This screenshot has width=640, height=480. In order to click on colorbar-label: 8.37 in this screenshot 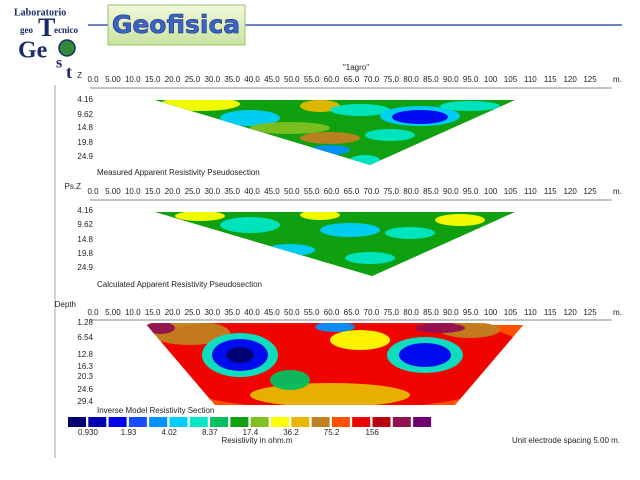, I will do `click(210, 432)`.